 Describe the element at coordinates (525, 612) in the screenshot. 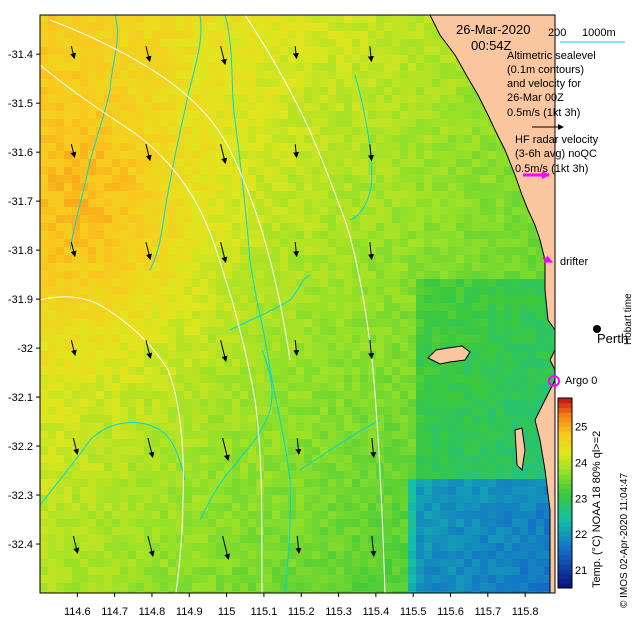

I see `lon-tick-label: 115.8` at that location.